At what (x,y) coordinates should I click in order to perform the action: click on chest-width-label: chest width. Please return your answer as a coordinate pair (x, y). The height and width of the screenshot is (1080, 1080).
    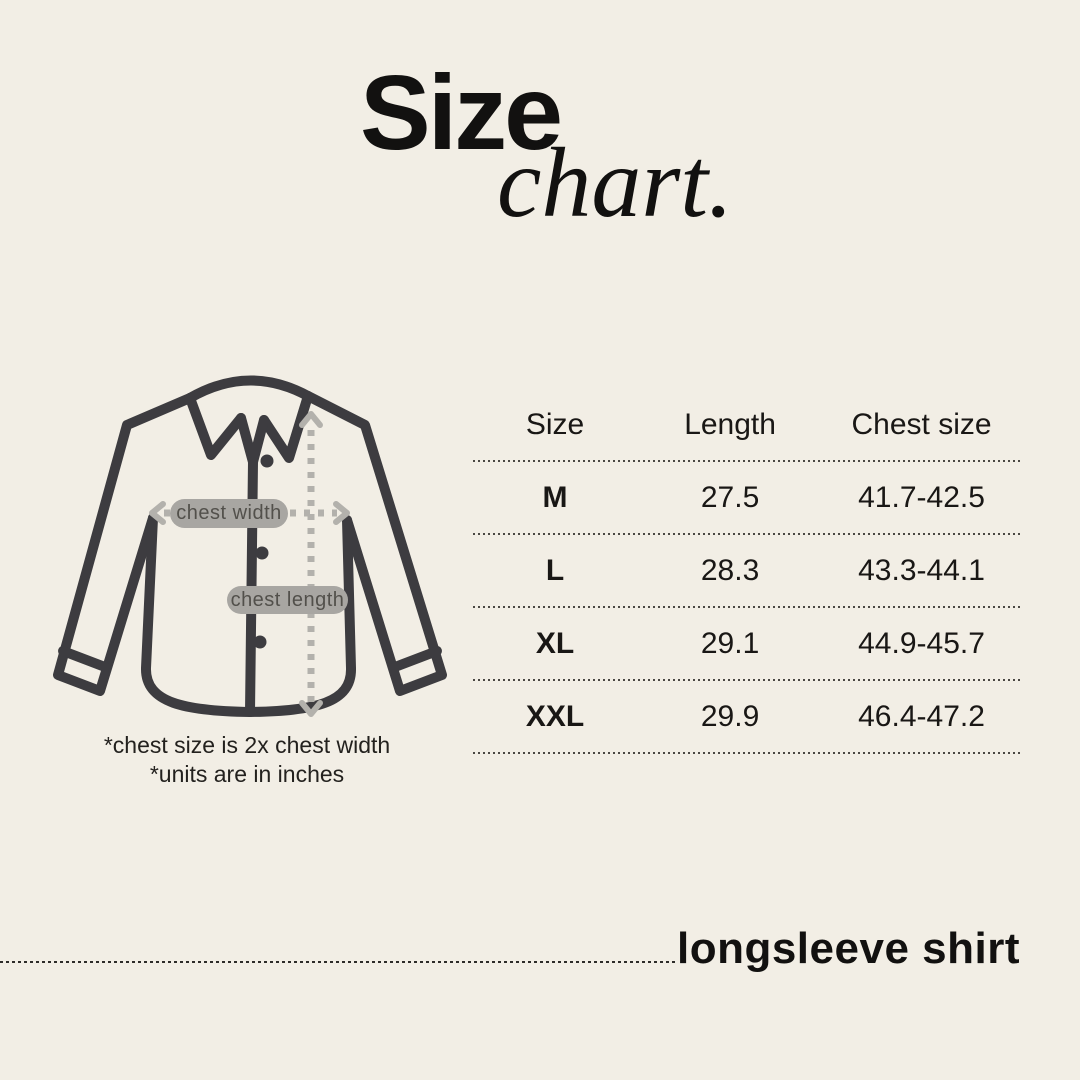
    Looking at the image, I should click on (229, 513).